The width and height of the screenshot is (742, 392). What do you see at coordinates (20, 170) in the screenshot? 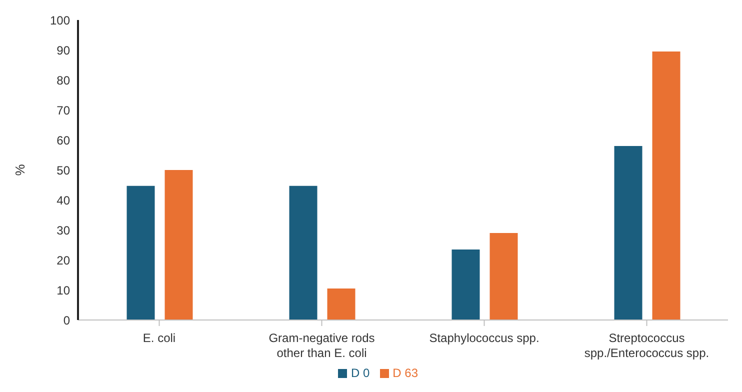
I see `y-axis-title: %` at bounding box center [20, 170].